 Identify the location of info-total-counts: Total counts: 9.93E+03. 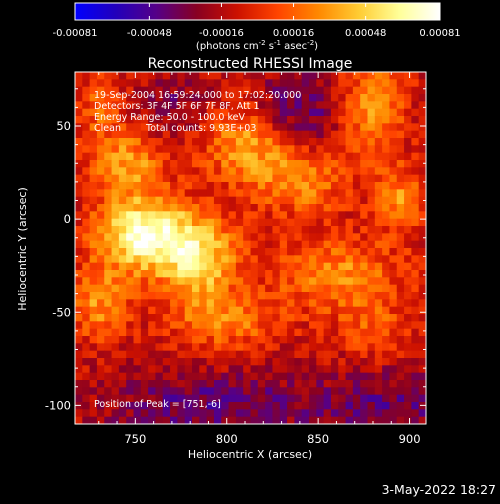
(200, 128).